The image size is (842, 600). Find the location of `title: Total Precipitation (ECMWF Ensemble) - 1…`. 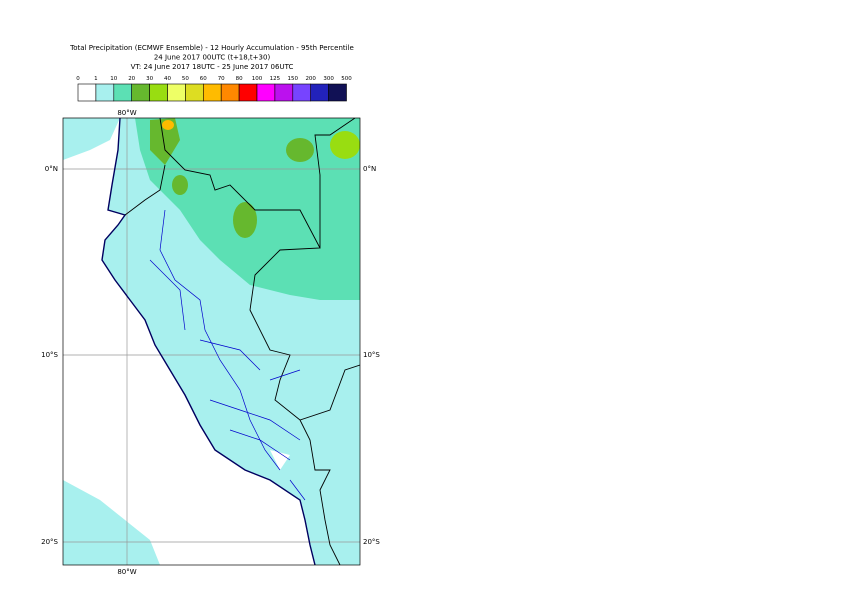

title: Total Precipitation (ECMWF Ensemble) - 1… is located at coordinates (211, 57).